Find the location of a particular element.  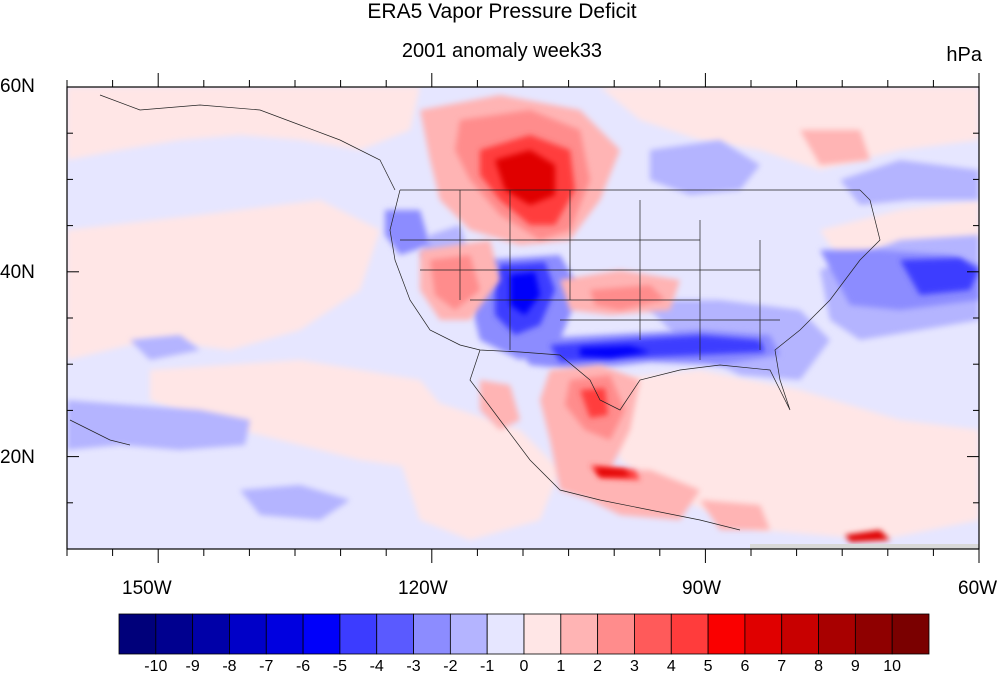

colorbar-tick-label: -2 is located at coordinates (450, 666).